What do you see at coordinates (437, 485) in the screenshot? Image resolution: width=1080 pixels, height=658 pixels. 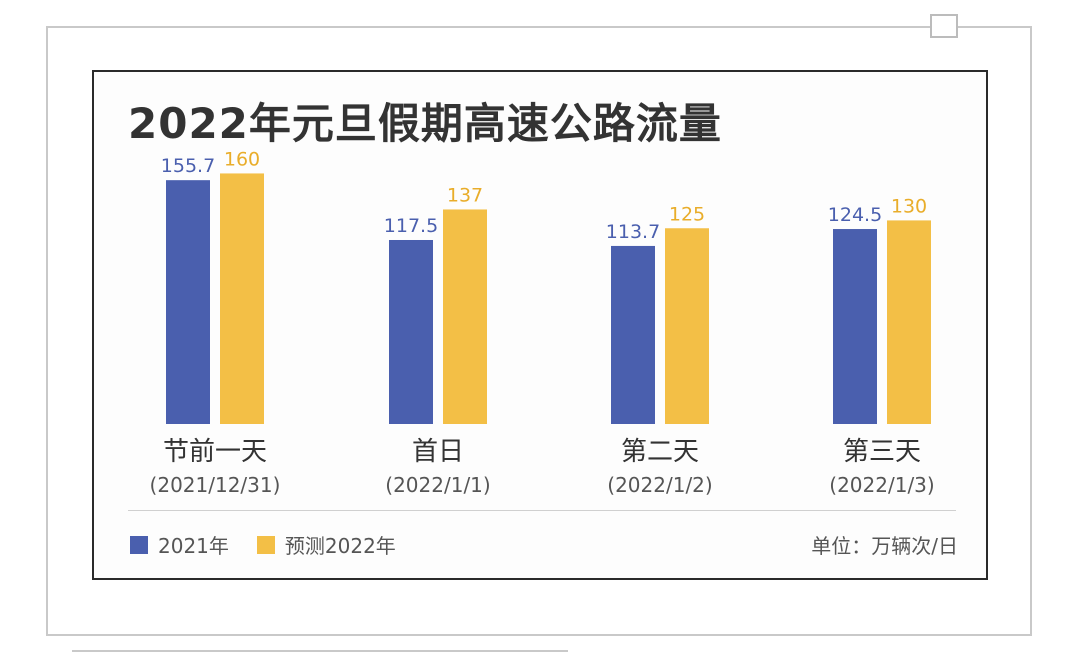 I see `category-date-1: (2022/1/1)` at bounding box center [437, 485].